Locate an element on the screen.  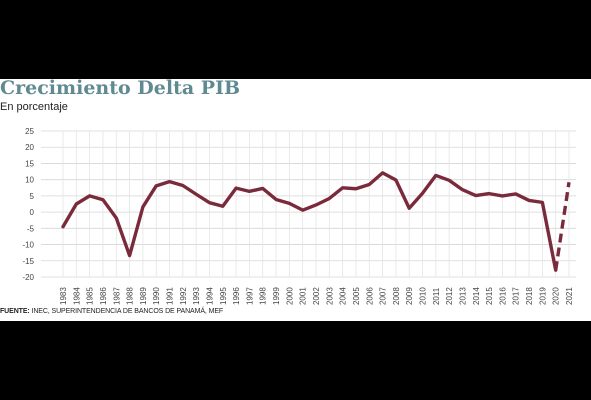
series-line-projection is located at coordinates (562, 226).